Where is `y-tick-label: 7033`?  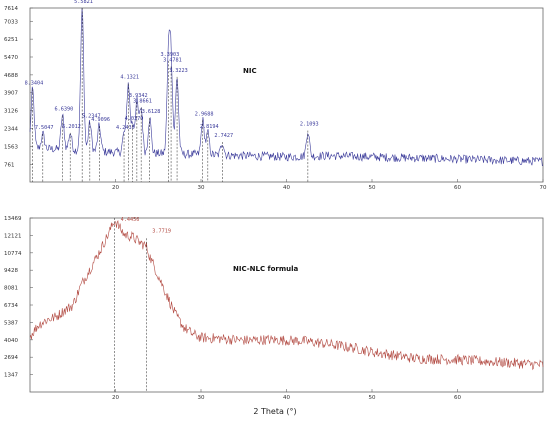
y-tick-label: 7033 is located at coordinates (11, 22).